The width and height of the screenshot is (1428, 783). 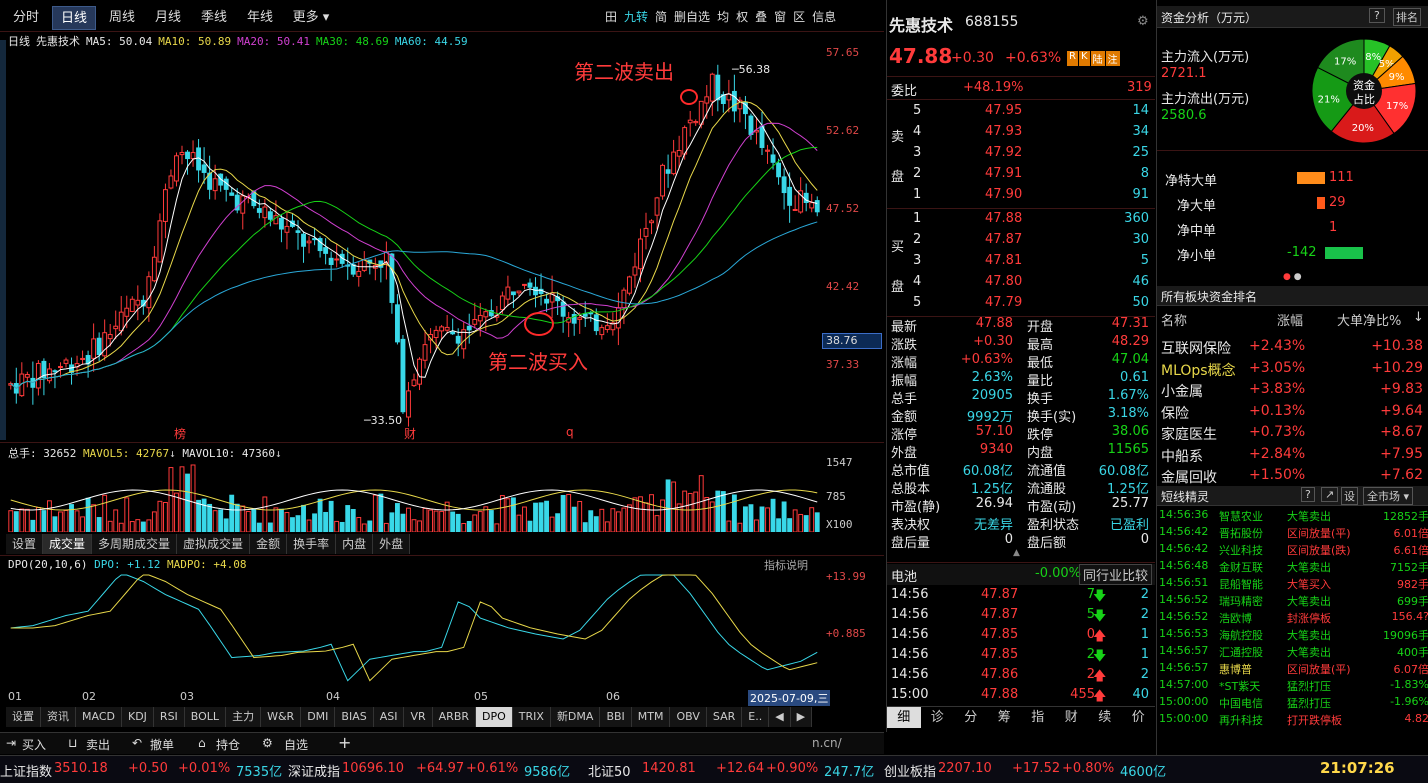 I want to click on bid-row: 3 47.81 5, so click(x=1031, y=260).